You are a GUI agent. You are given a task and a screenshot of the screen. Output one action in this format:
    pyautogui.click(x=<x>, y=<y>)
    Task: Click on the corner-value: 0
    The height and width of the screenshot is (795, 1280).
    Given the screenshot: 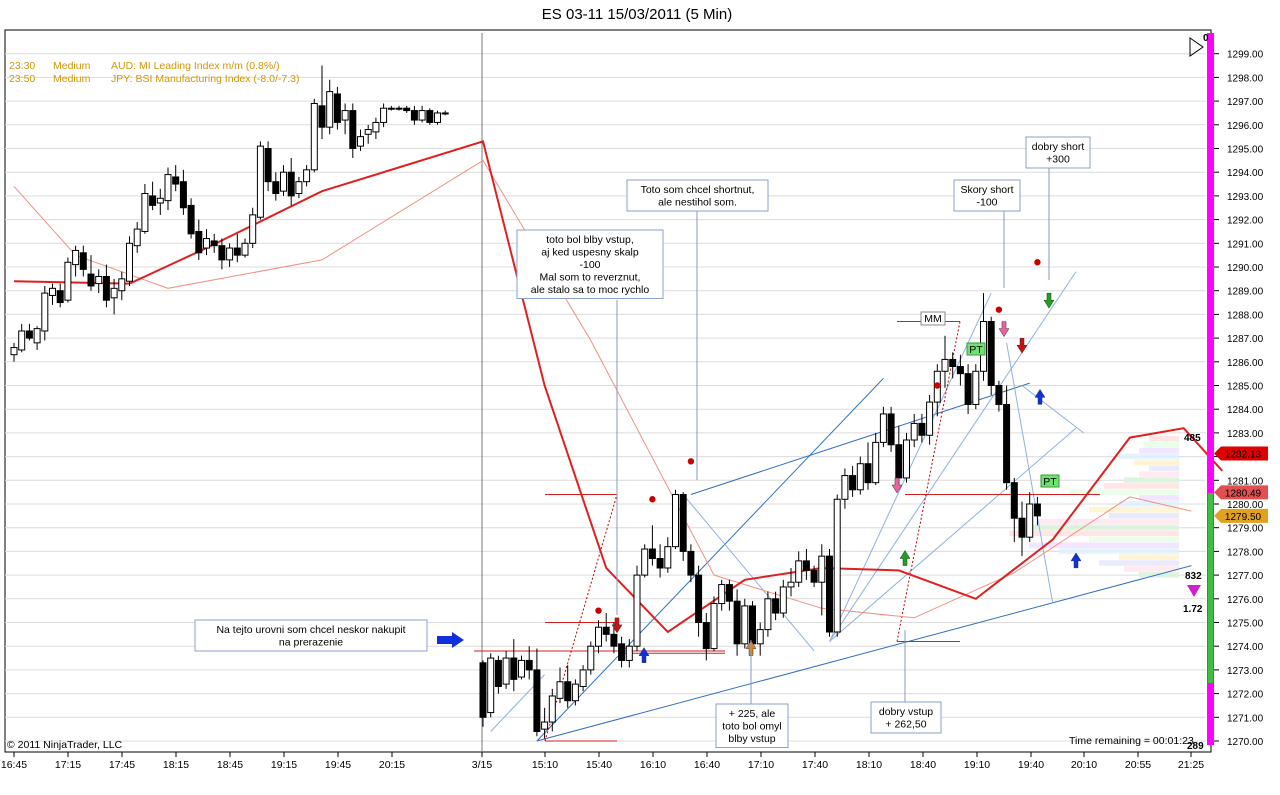 What is the action you would take?
    pyautogui.click(x=1206, y=38)
    